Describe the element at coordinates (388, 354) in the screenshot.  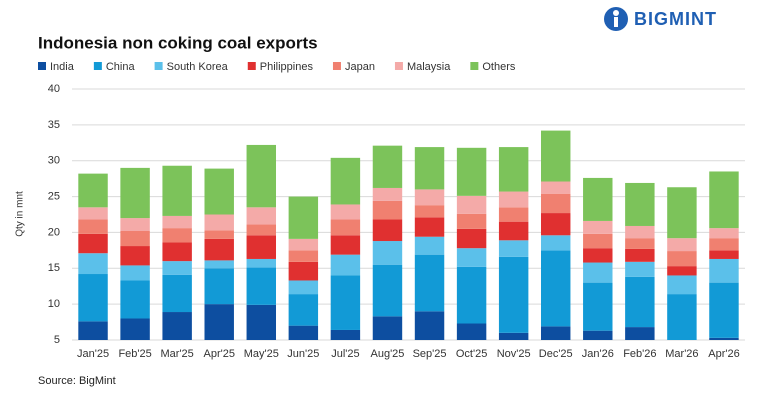
I see `x-tick-label: Aug'25` at that location.